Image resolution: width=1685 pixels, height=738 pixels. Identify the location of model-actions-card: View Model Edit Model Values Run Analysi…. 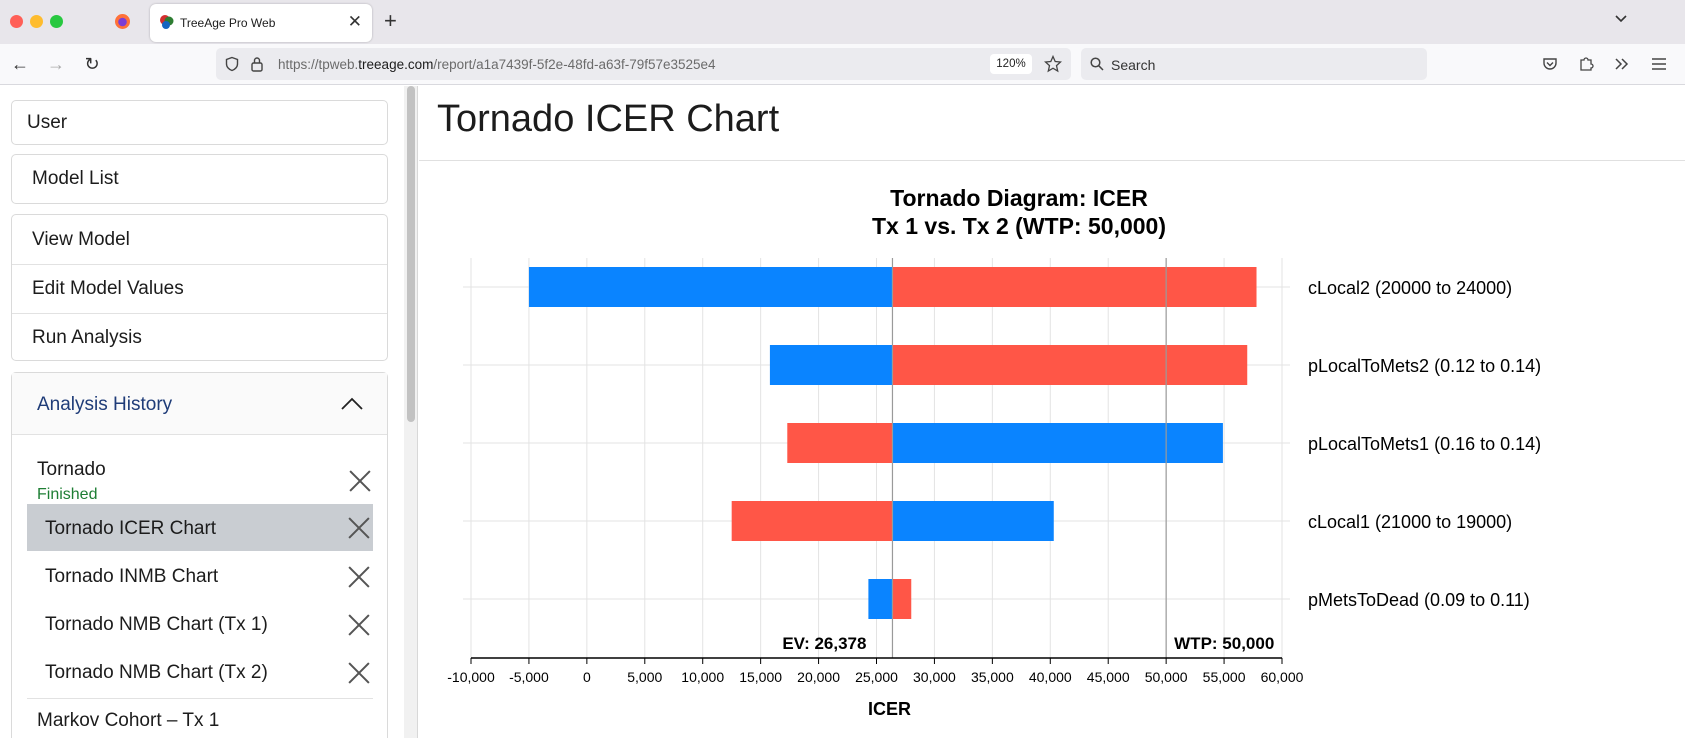
(199, 287).